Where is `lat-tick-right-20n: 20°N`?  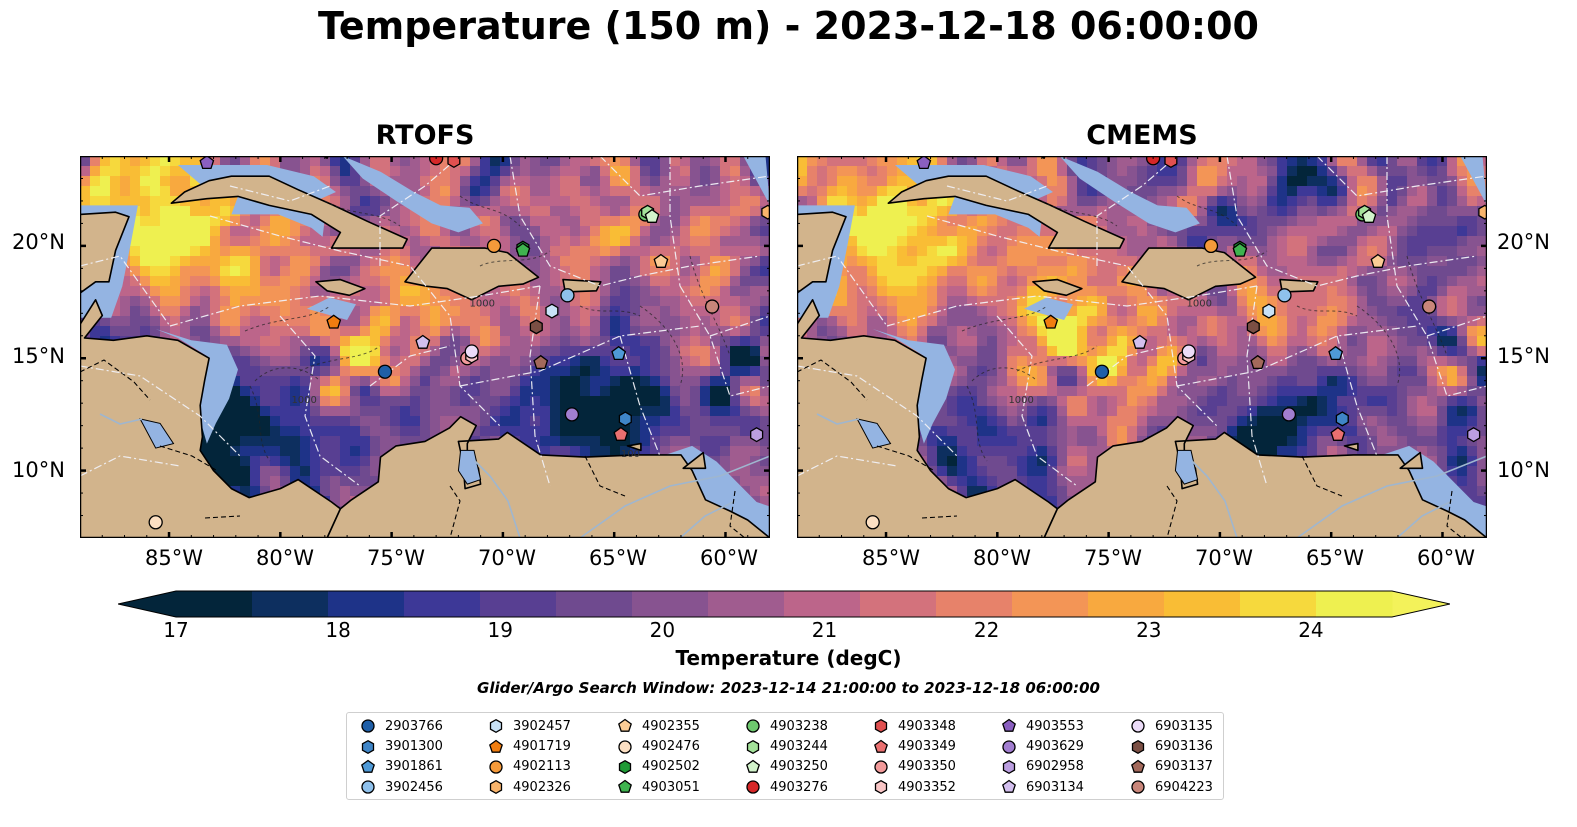 lat-tick-right-20n: 20°N is located at coordinates (1523, 242).